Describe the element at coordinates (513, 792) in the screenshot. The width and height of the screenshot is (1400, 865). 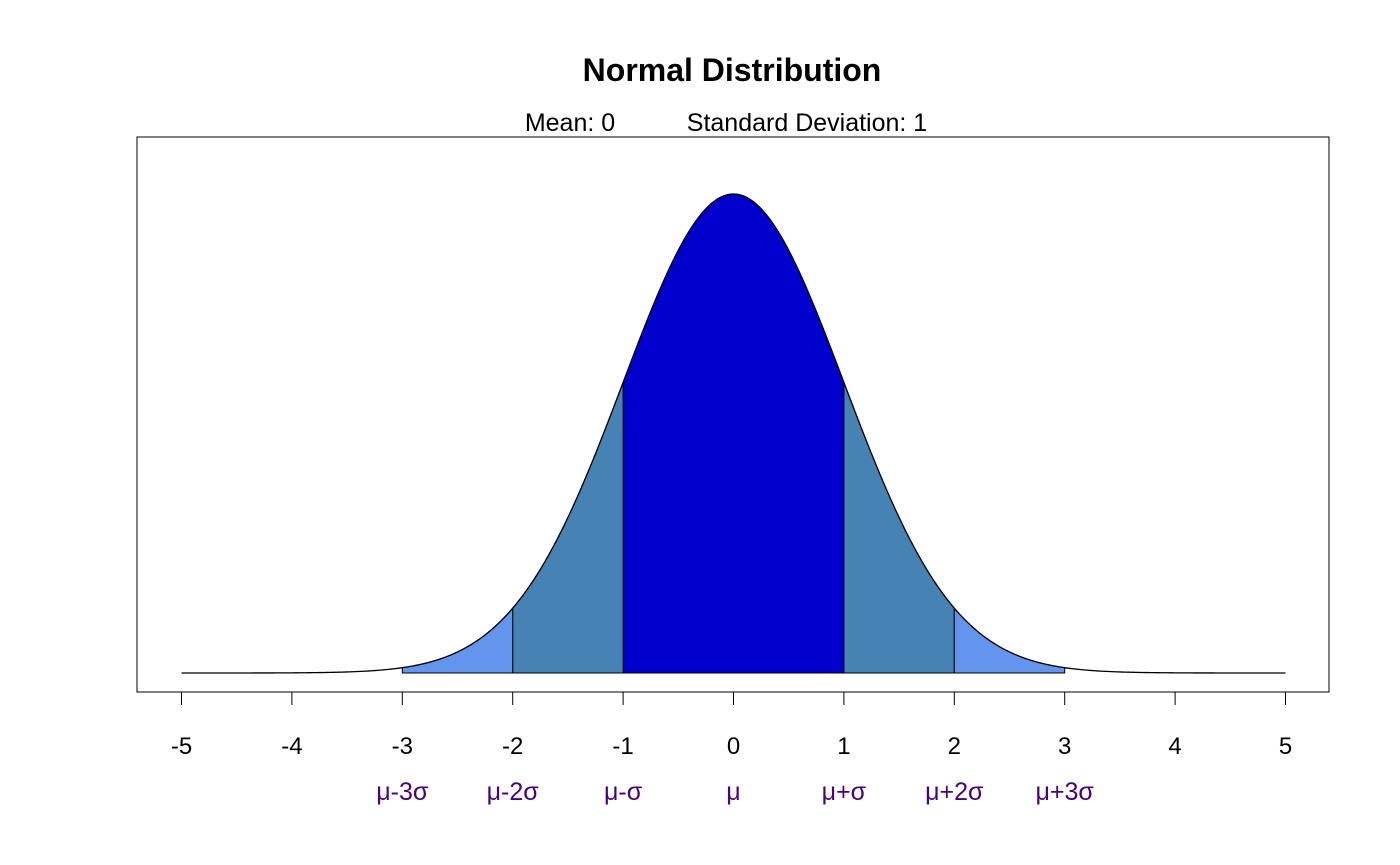
I see `sigma-label--2: μ-2σ` at that location.